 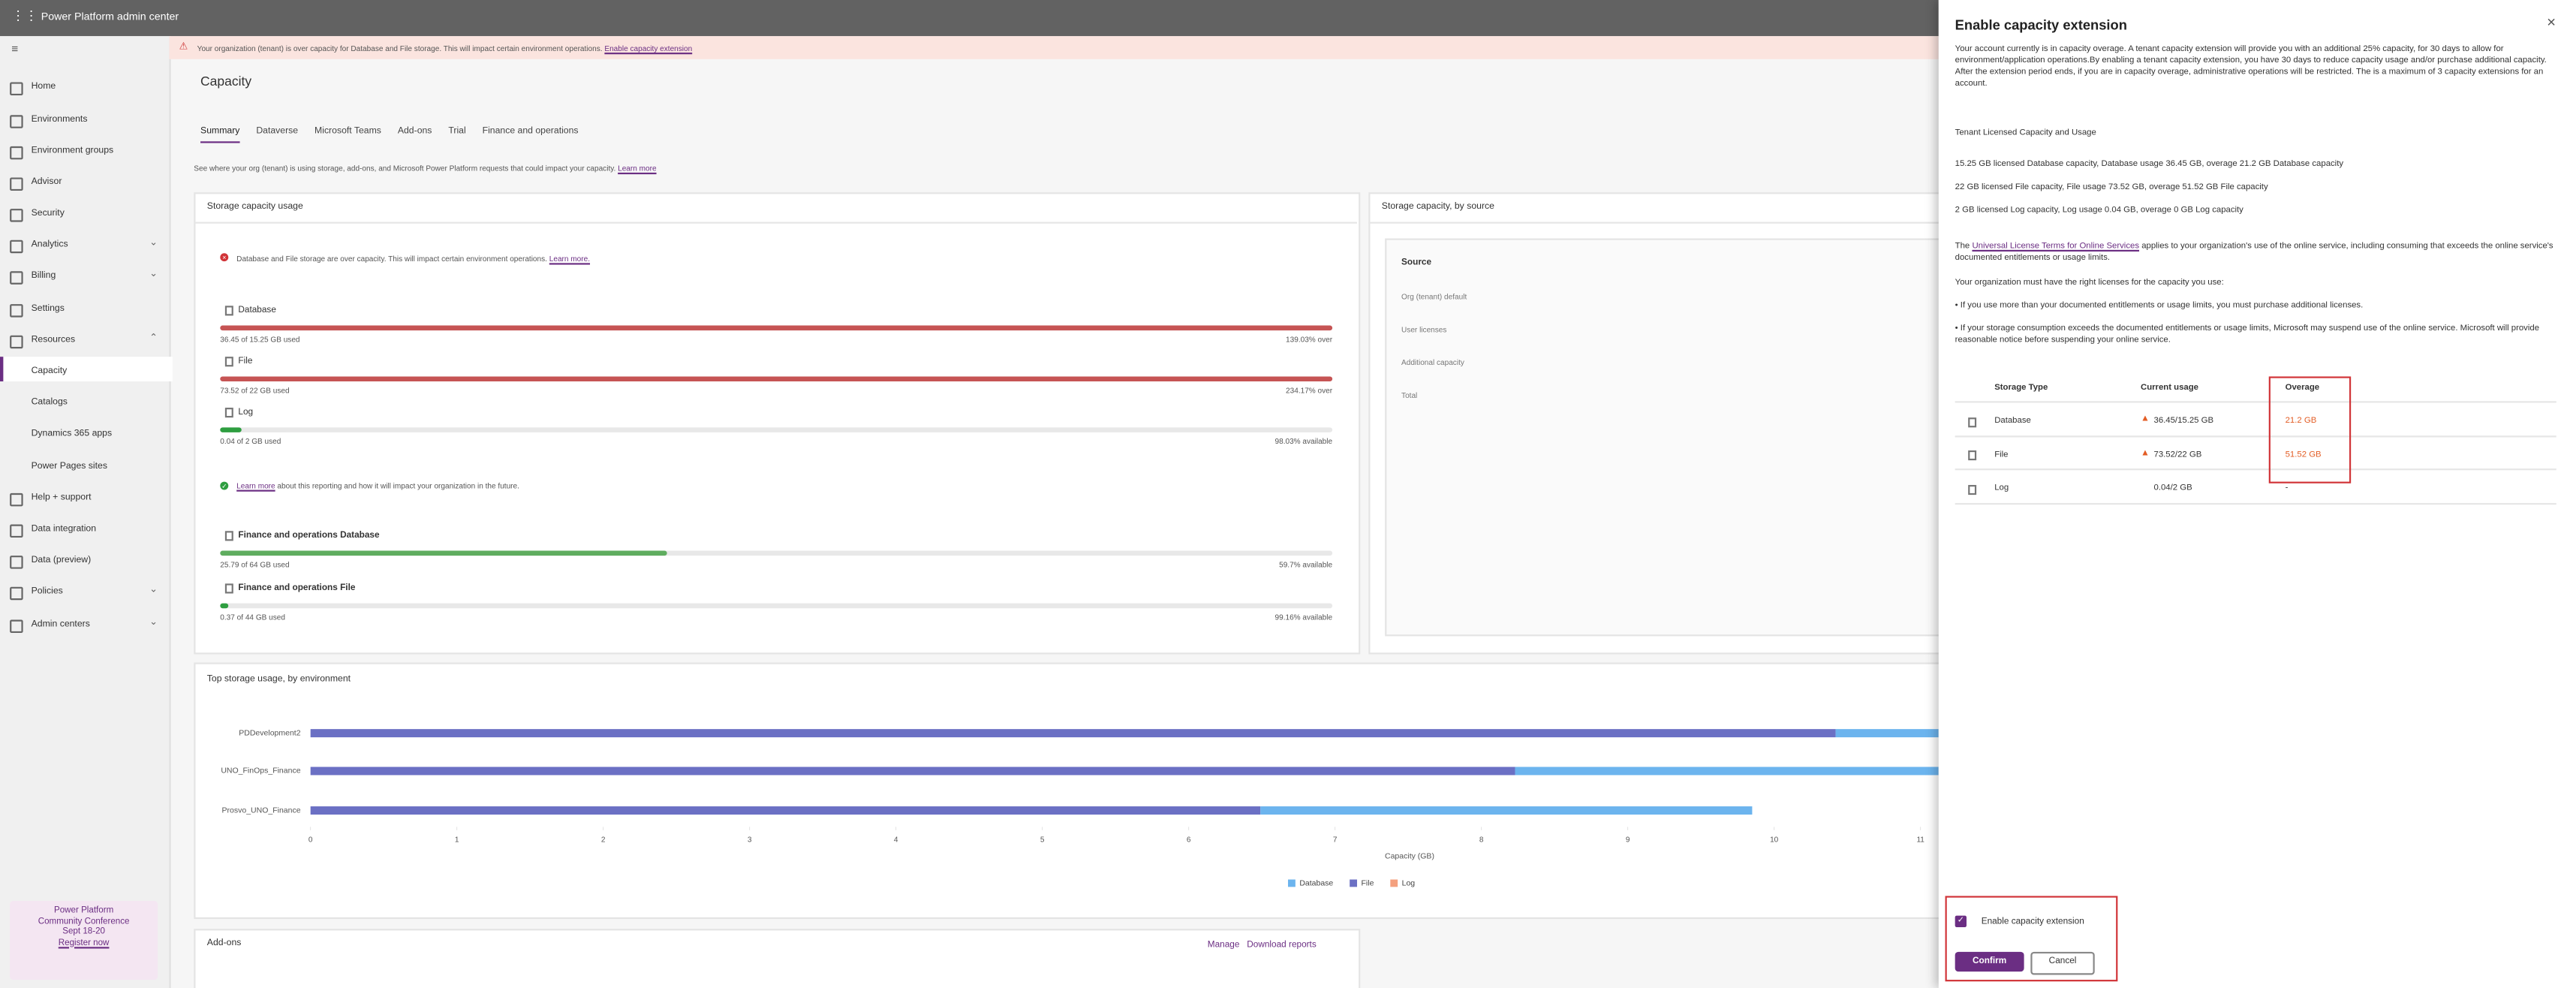 What do you see at coordinates (256, 486) in the screenshot?
I see `info-link: Learn more` at bounding box center [256, 486].